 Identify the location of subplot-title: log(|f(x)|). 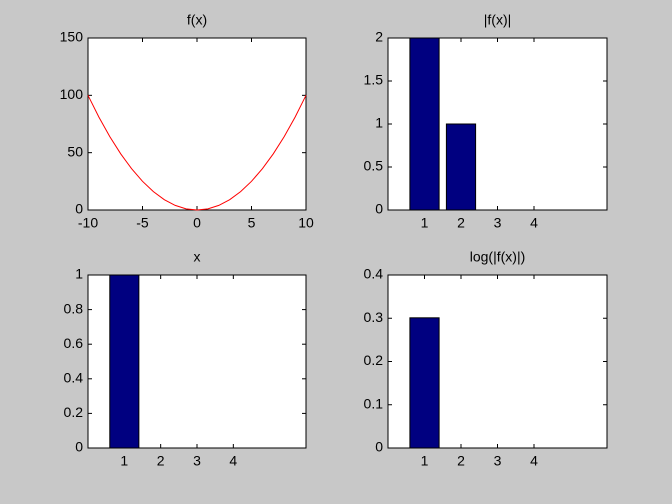
(498, 257).